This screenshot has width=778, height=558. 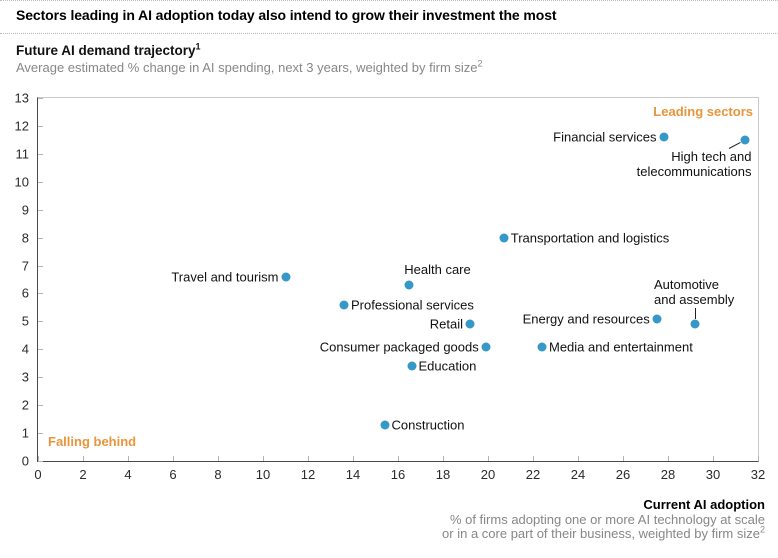 I want to click on y-tick-label: 1, so click(x=25, y=433).